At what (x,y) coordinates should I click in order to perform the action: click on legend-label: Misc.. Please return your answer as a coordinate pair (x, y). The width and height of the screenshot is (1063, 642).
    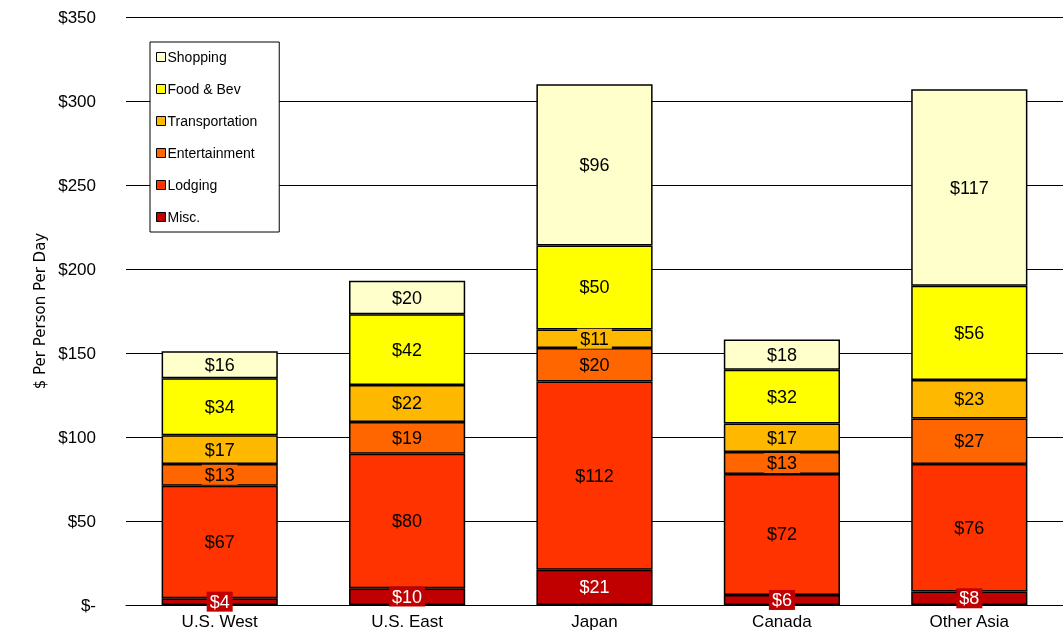
    Looking at the image, I should click on (184, 217).